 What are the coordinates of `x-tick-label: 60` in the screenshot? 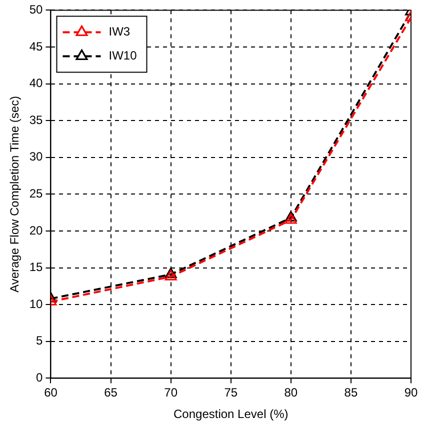 It's located at (51, 393).